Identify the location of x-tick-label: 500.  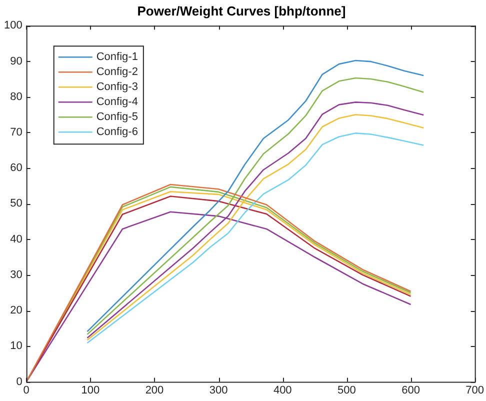
(347, 390).